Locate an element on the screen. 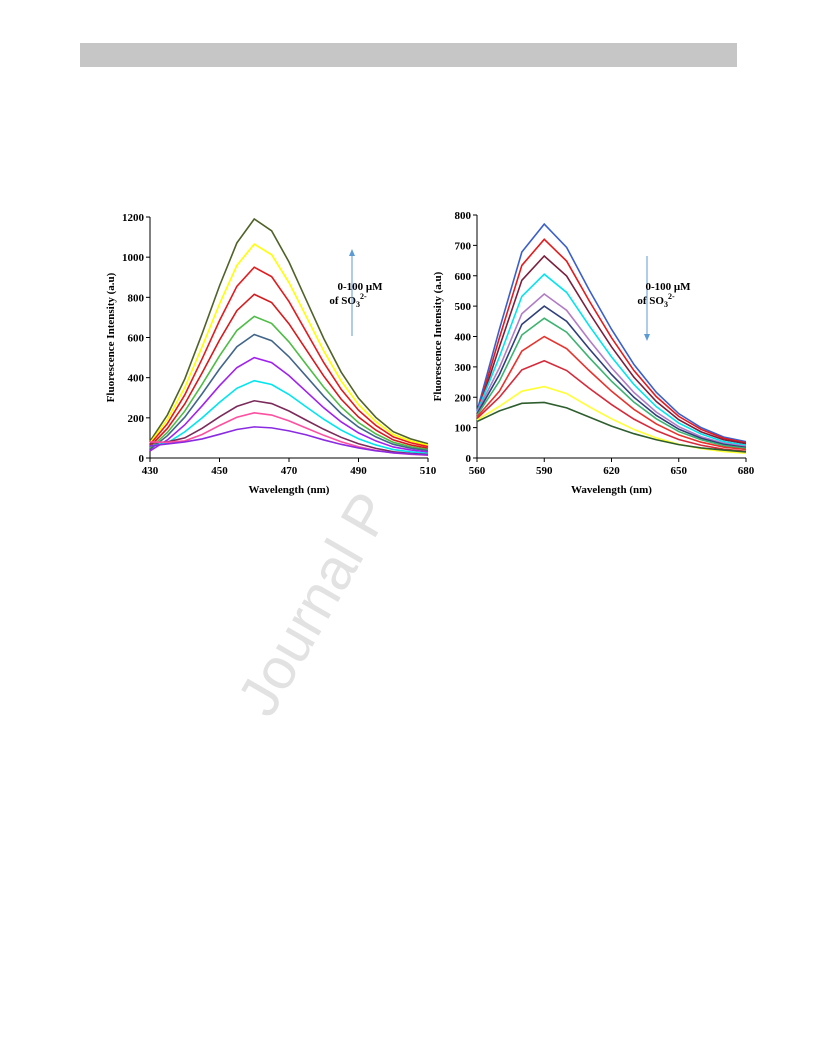 Image resolution: width=816 pixels, height=1056 pixels. y-tick-label: 1000 is located at coordinates (133, 258).